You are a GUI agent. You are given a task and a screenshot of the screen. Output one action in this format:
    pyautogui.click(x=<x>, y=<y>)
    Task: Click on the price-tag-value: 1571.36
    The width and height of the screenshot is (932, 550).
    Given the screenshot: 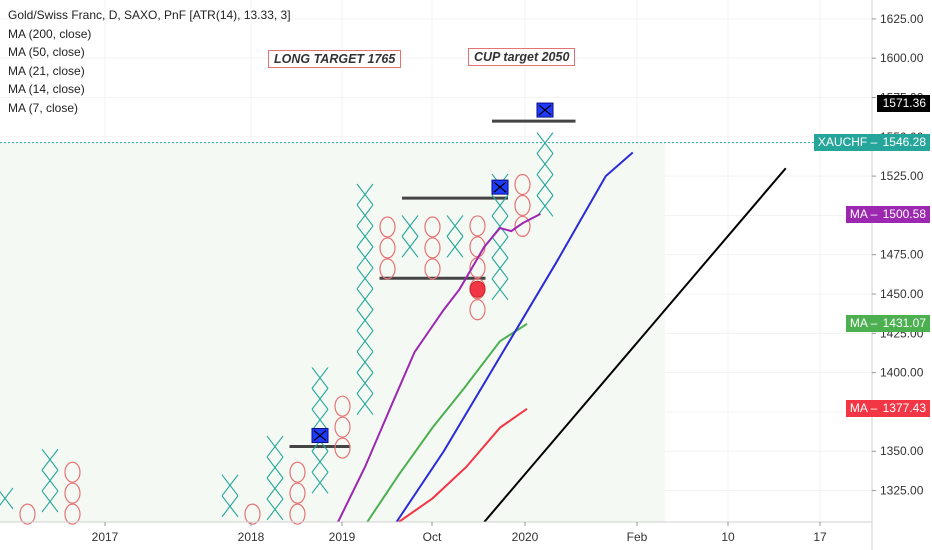 What is the action you would take?
    pyautogui.click(x=904, y=102)
    